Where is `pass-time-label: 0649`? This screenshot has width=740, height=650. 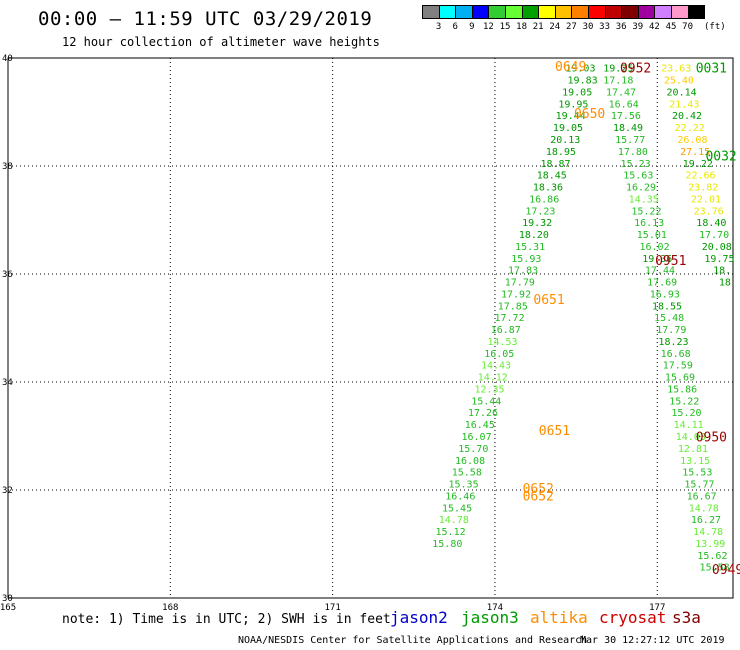
pass-time-label: 0649 is located at coordinates (570, 67).